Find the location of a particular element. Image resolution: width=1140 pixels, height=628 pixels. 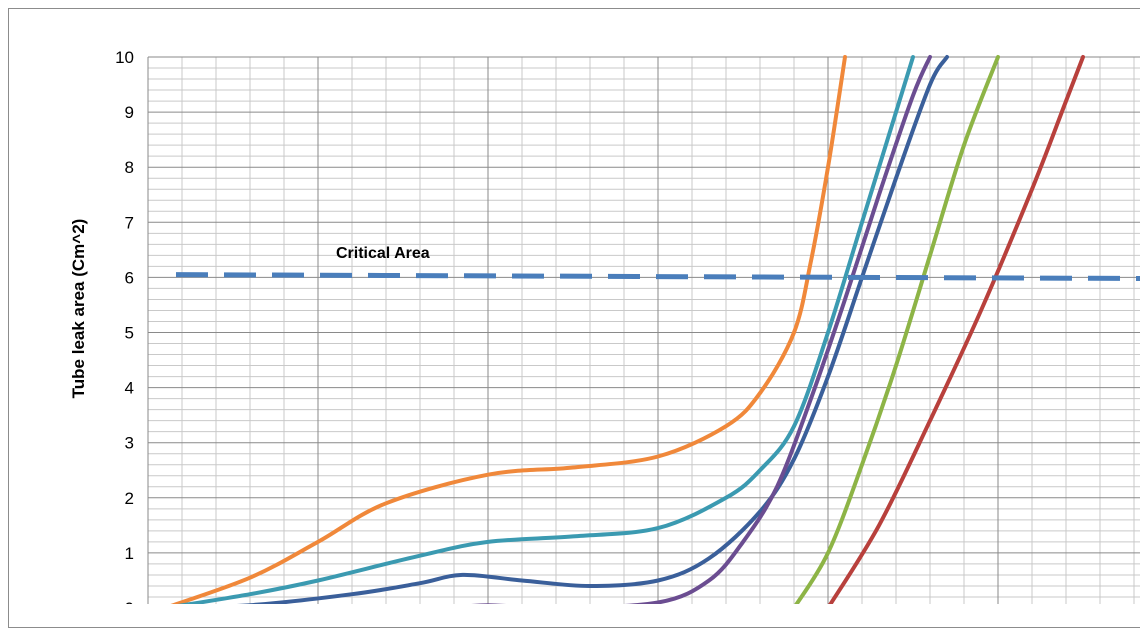

y-tick-label: 9 is located at coordinates (129, 112).